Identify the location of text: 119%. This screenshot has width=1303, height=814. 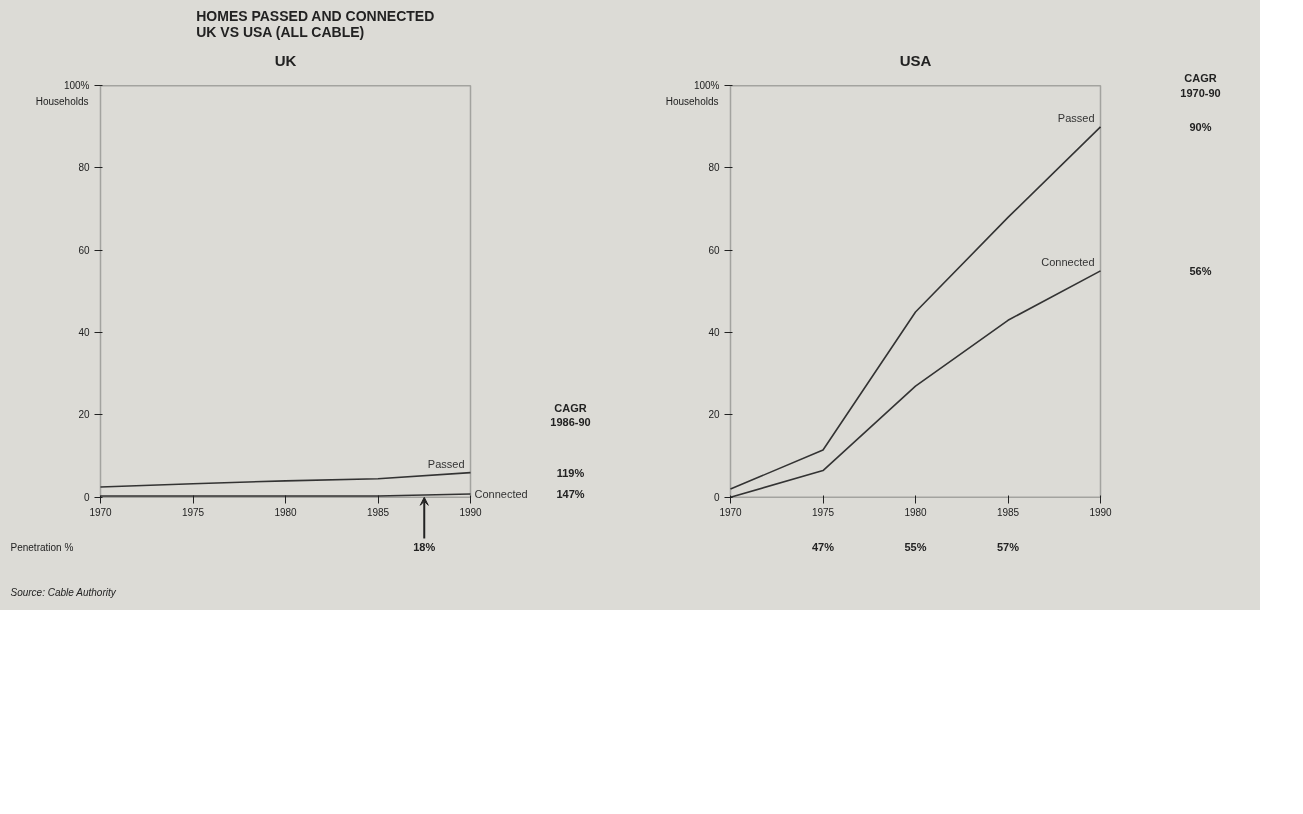
(570, 472).